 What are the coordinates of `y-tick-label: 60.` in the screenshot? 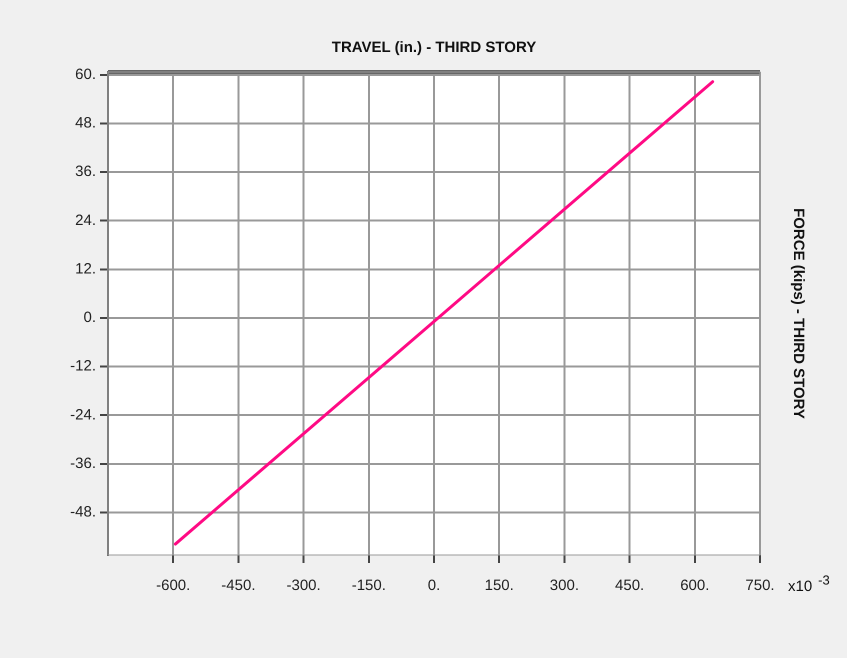 It's located at (85, 74).